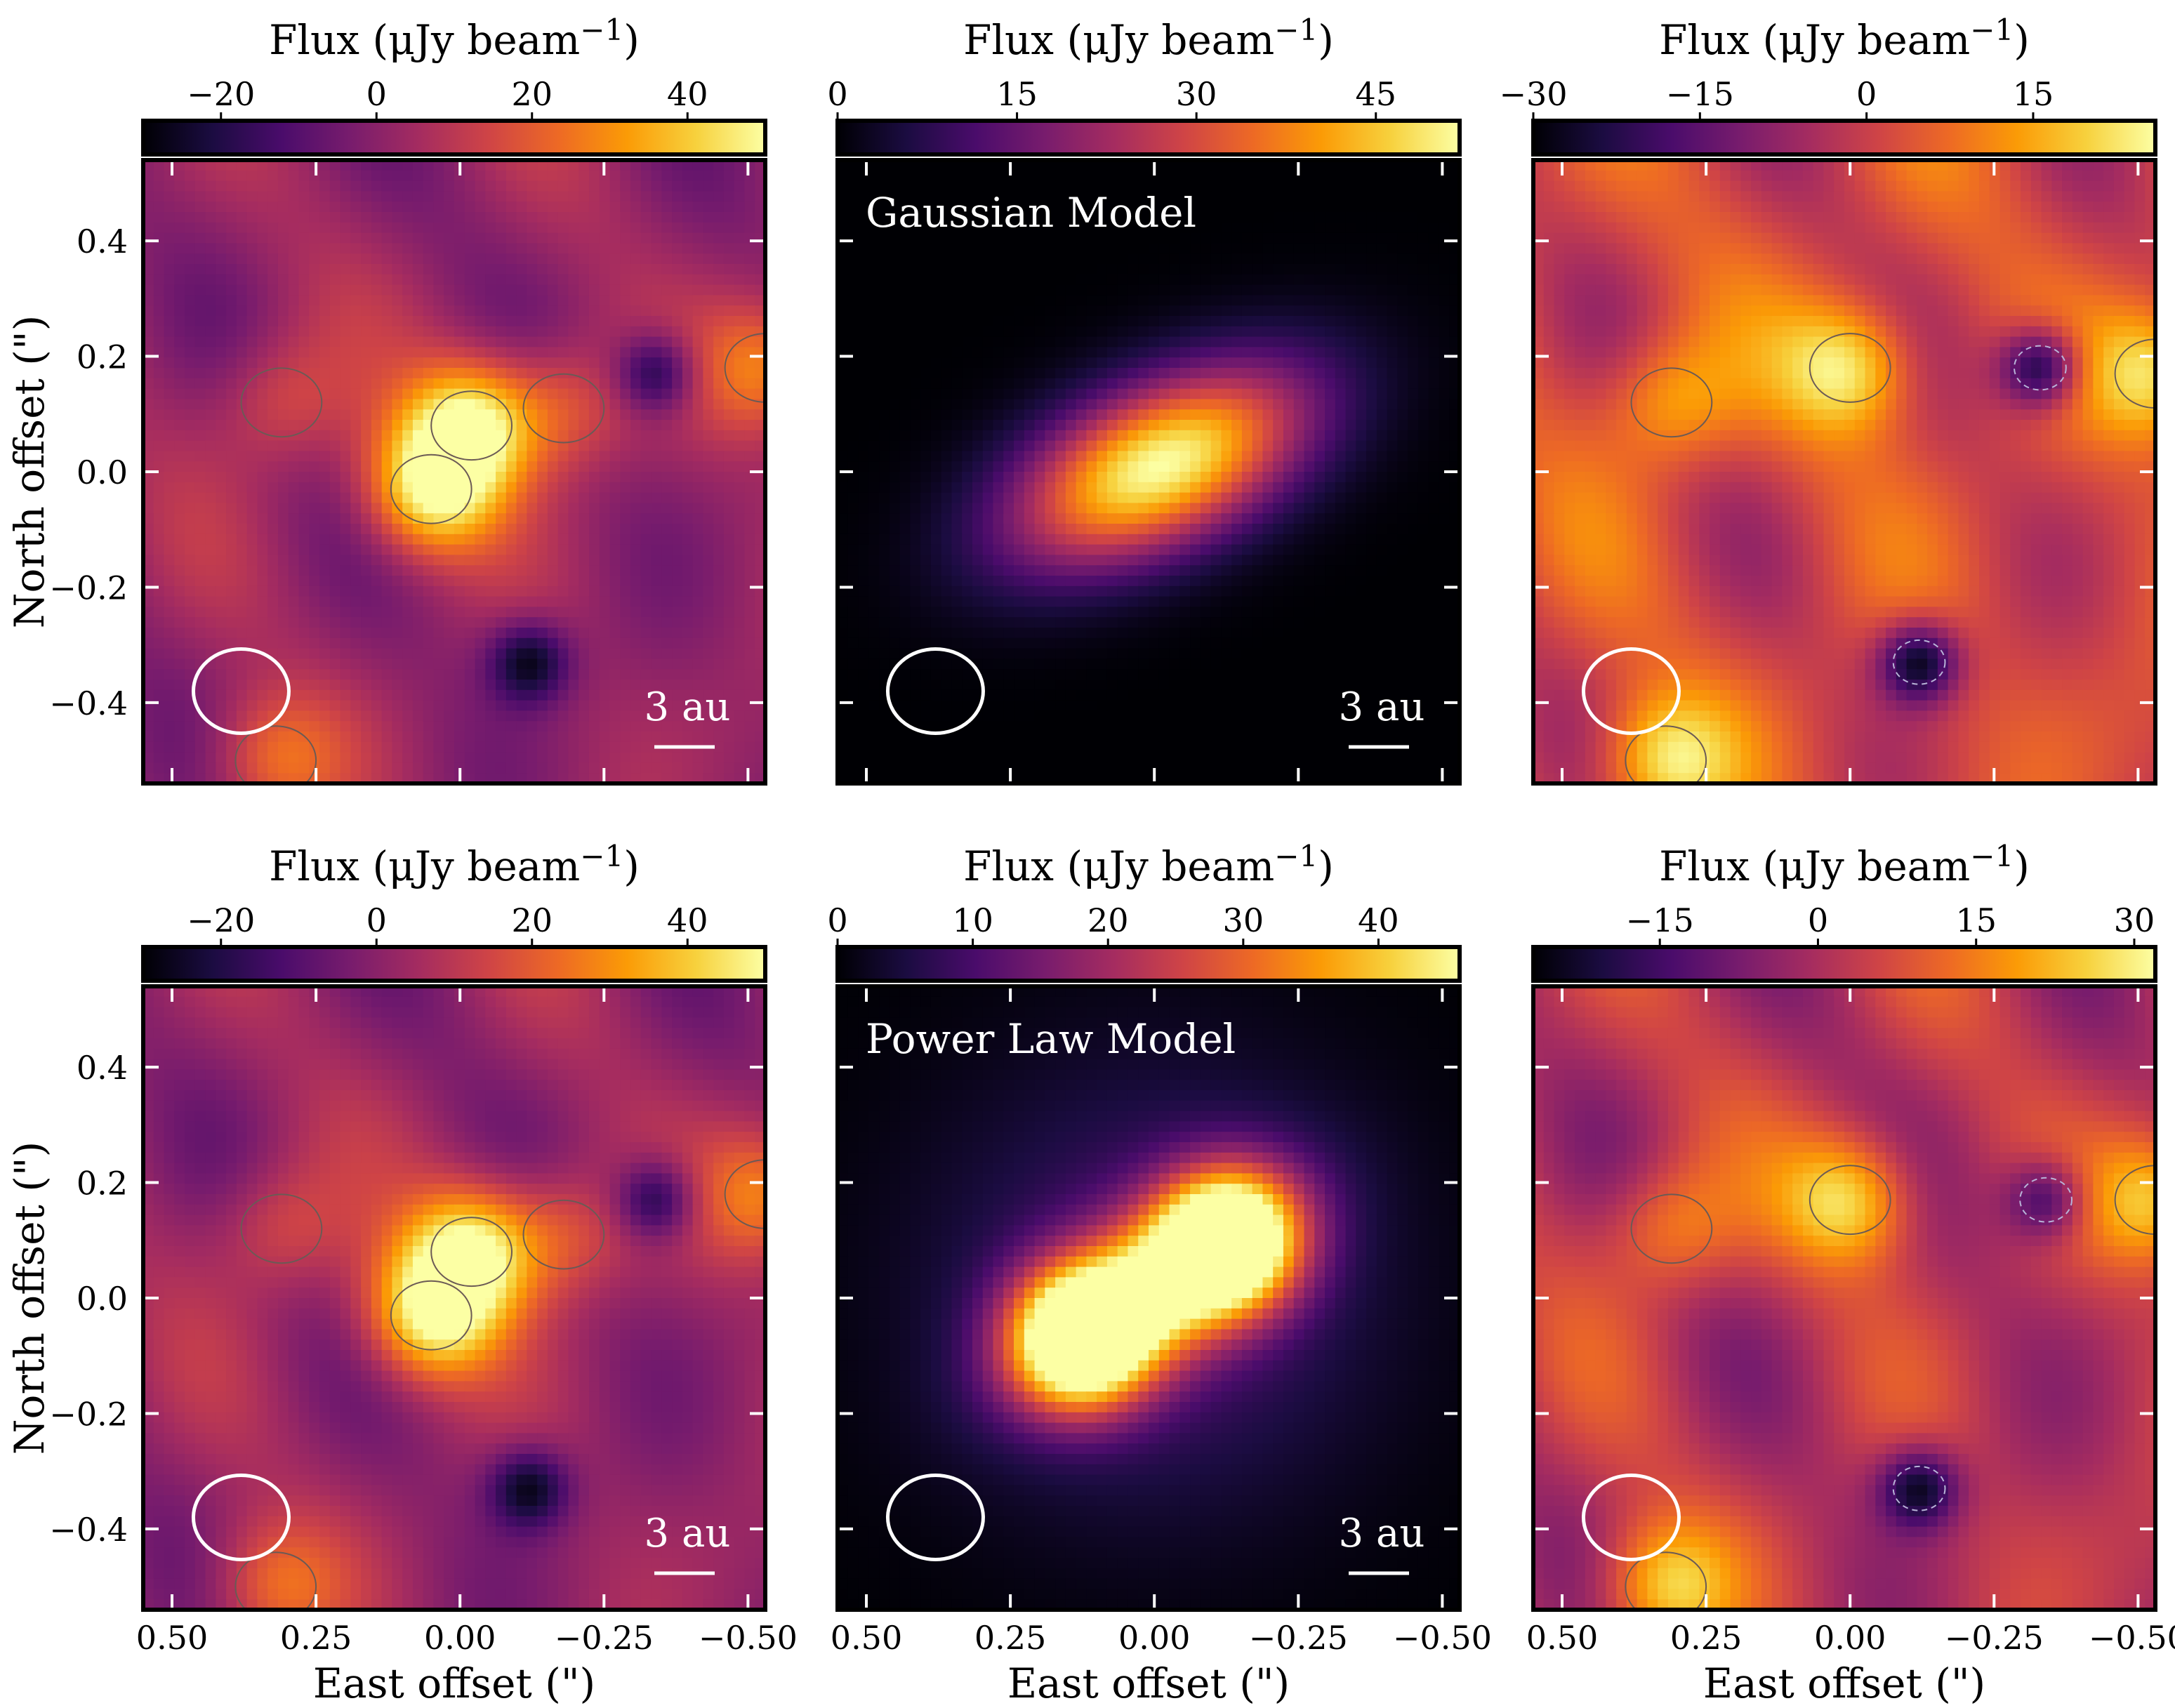  Describe the element at coordinates (1375, 94) in the screenshot. I see `colorbar-tick-label: 45` at that location.